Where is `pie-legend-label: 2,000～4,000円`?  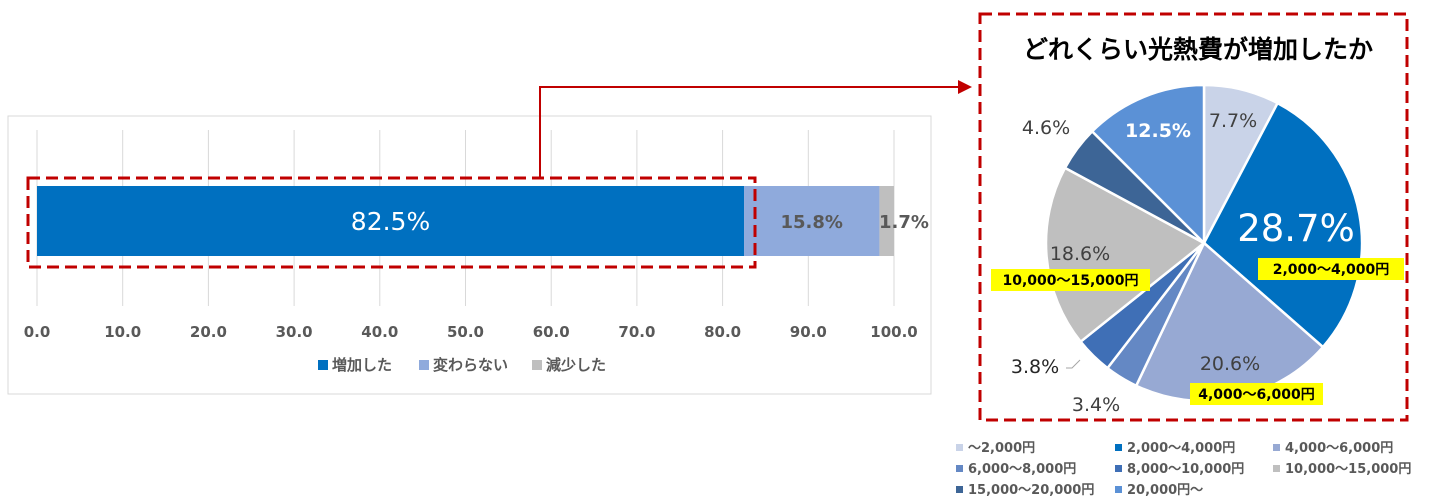 pie-legend-label: 2,000～4,000円 is located at coordinates (1181, 448).